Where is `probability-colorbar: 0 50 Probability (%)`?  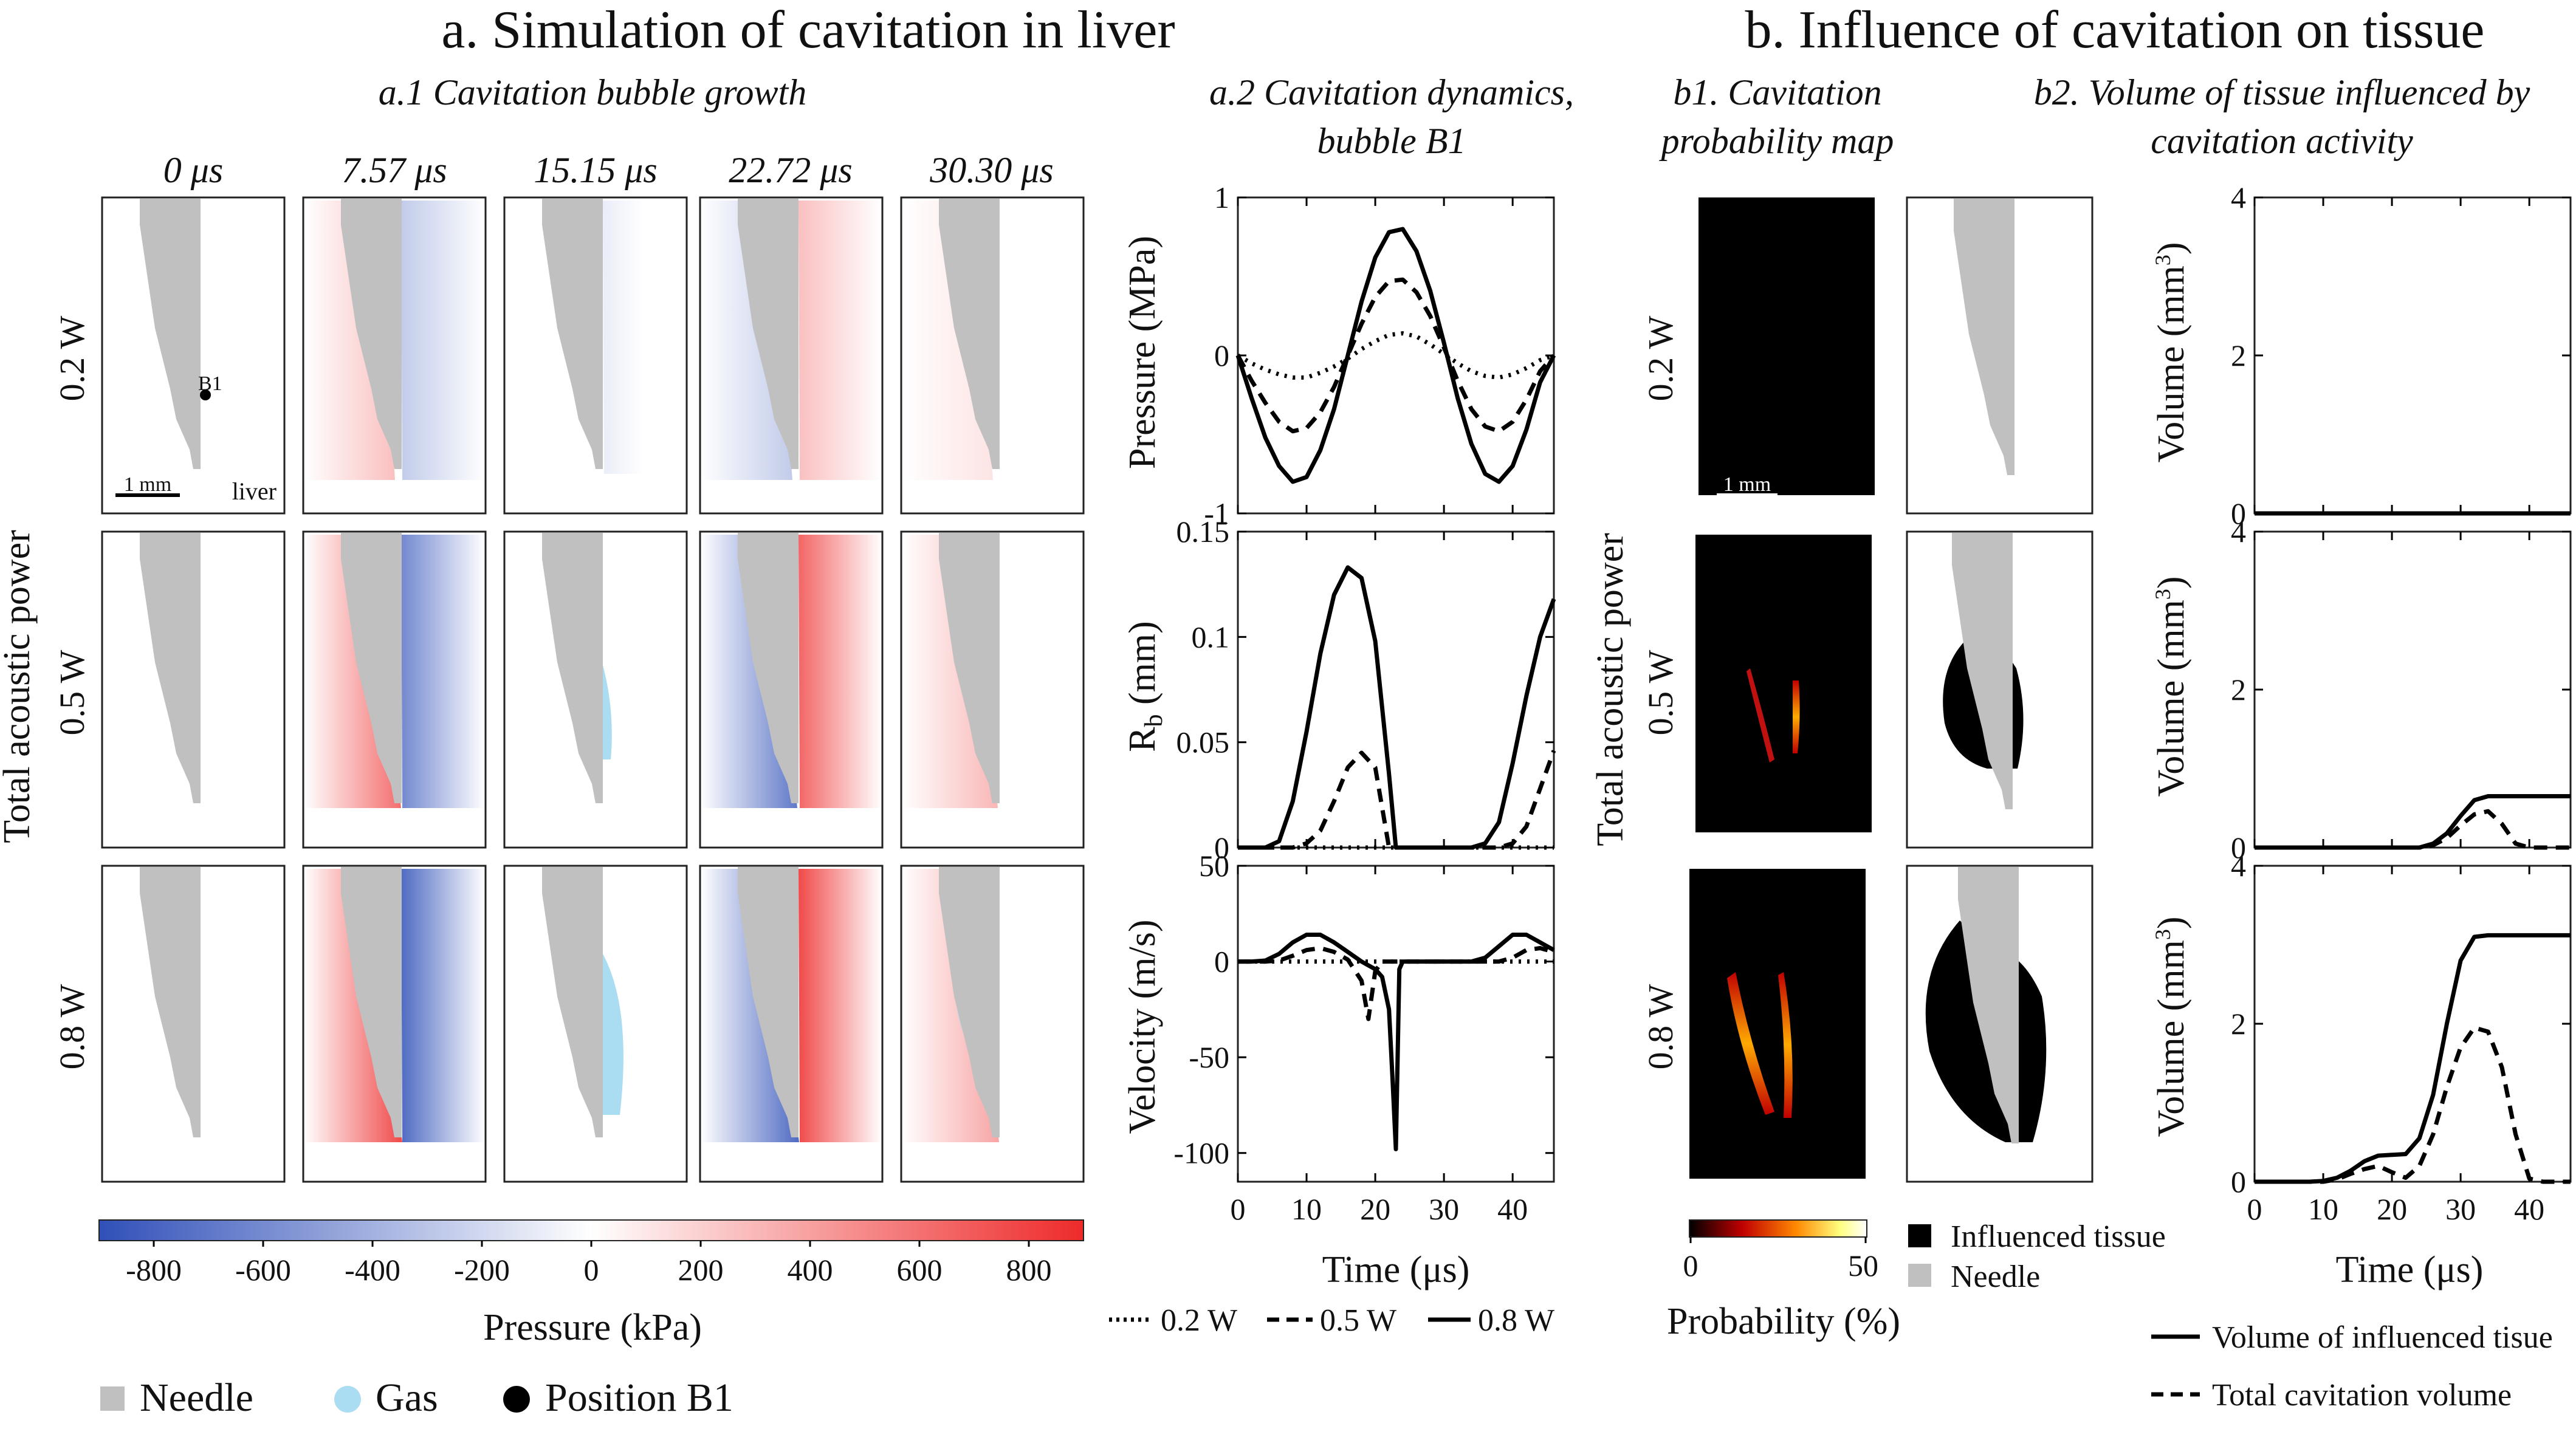 probability-colorbar: 0 50 Probability (%) is located at coordinates (1783, 1280).